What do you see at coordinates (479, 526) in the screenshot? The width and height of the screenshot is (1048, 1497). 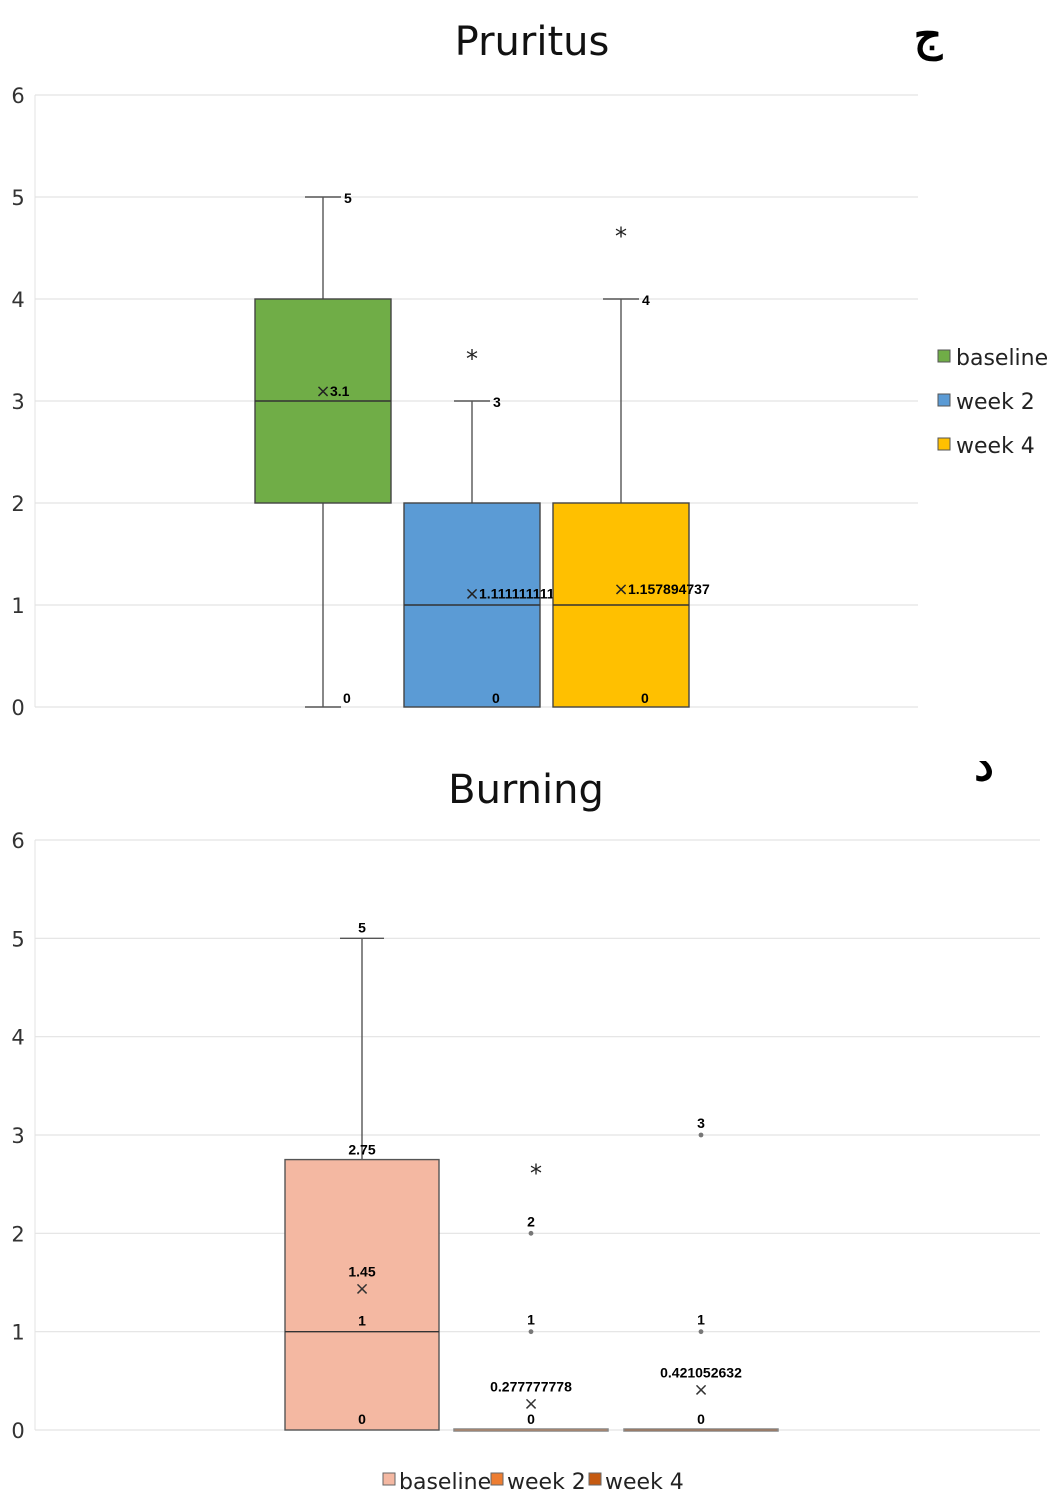 I see `box-week-2: × 1.111111111 3 0 *` at bounding box center [479, 526].